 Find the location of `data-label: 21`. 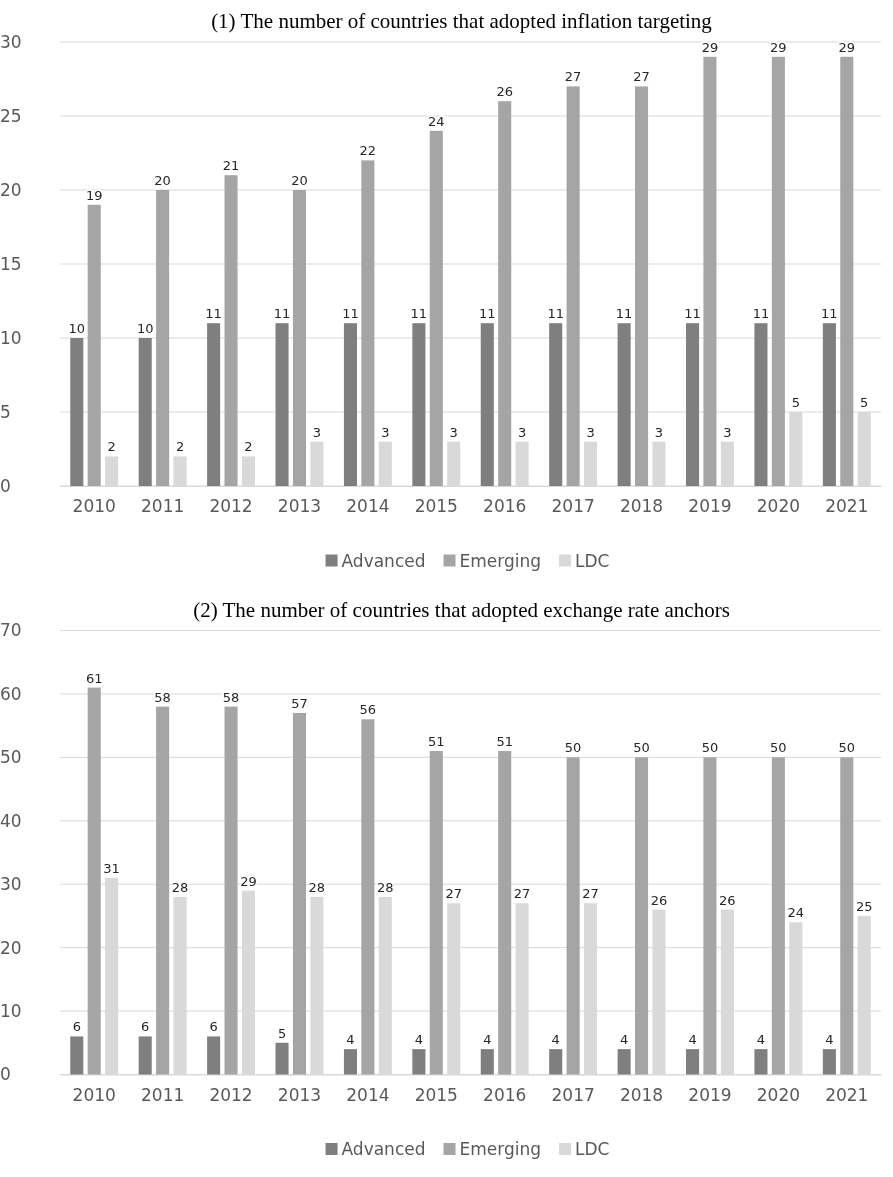

data-label: 21 is located at coordinates (231, 166).